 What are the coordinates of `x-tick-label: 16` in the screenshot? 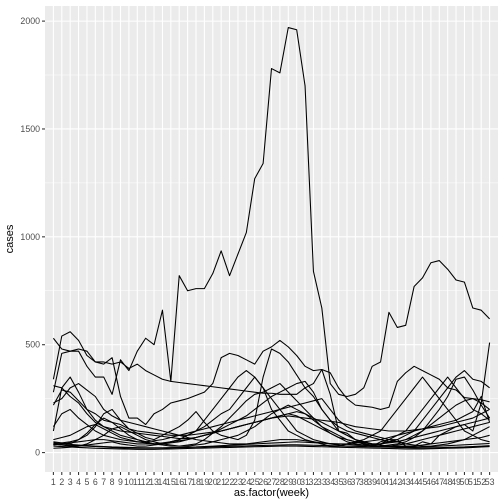 It's located at (179, 482).